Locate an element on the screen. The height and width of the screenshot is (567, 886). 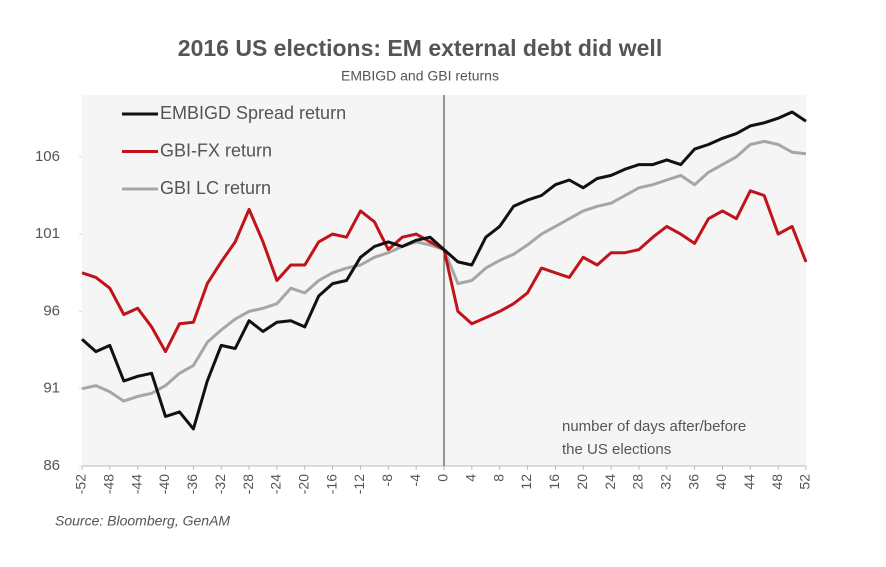
x-tick-label: -44 is located at coordinates (136, 484).